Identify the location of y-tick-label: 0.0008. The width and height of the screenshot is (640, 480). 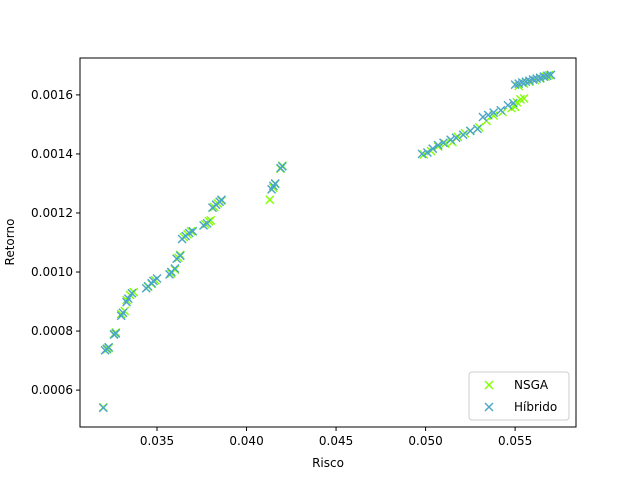
(52, 331).